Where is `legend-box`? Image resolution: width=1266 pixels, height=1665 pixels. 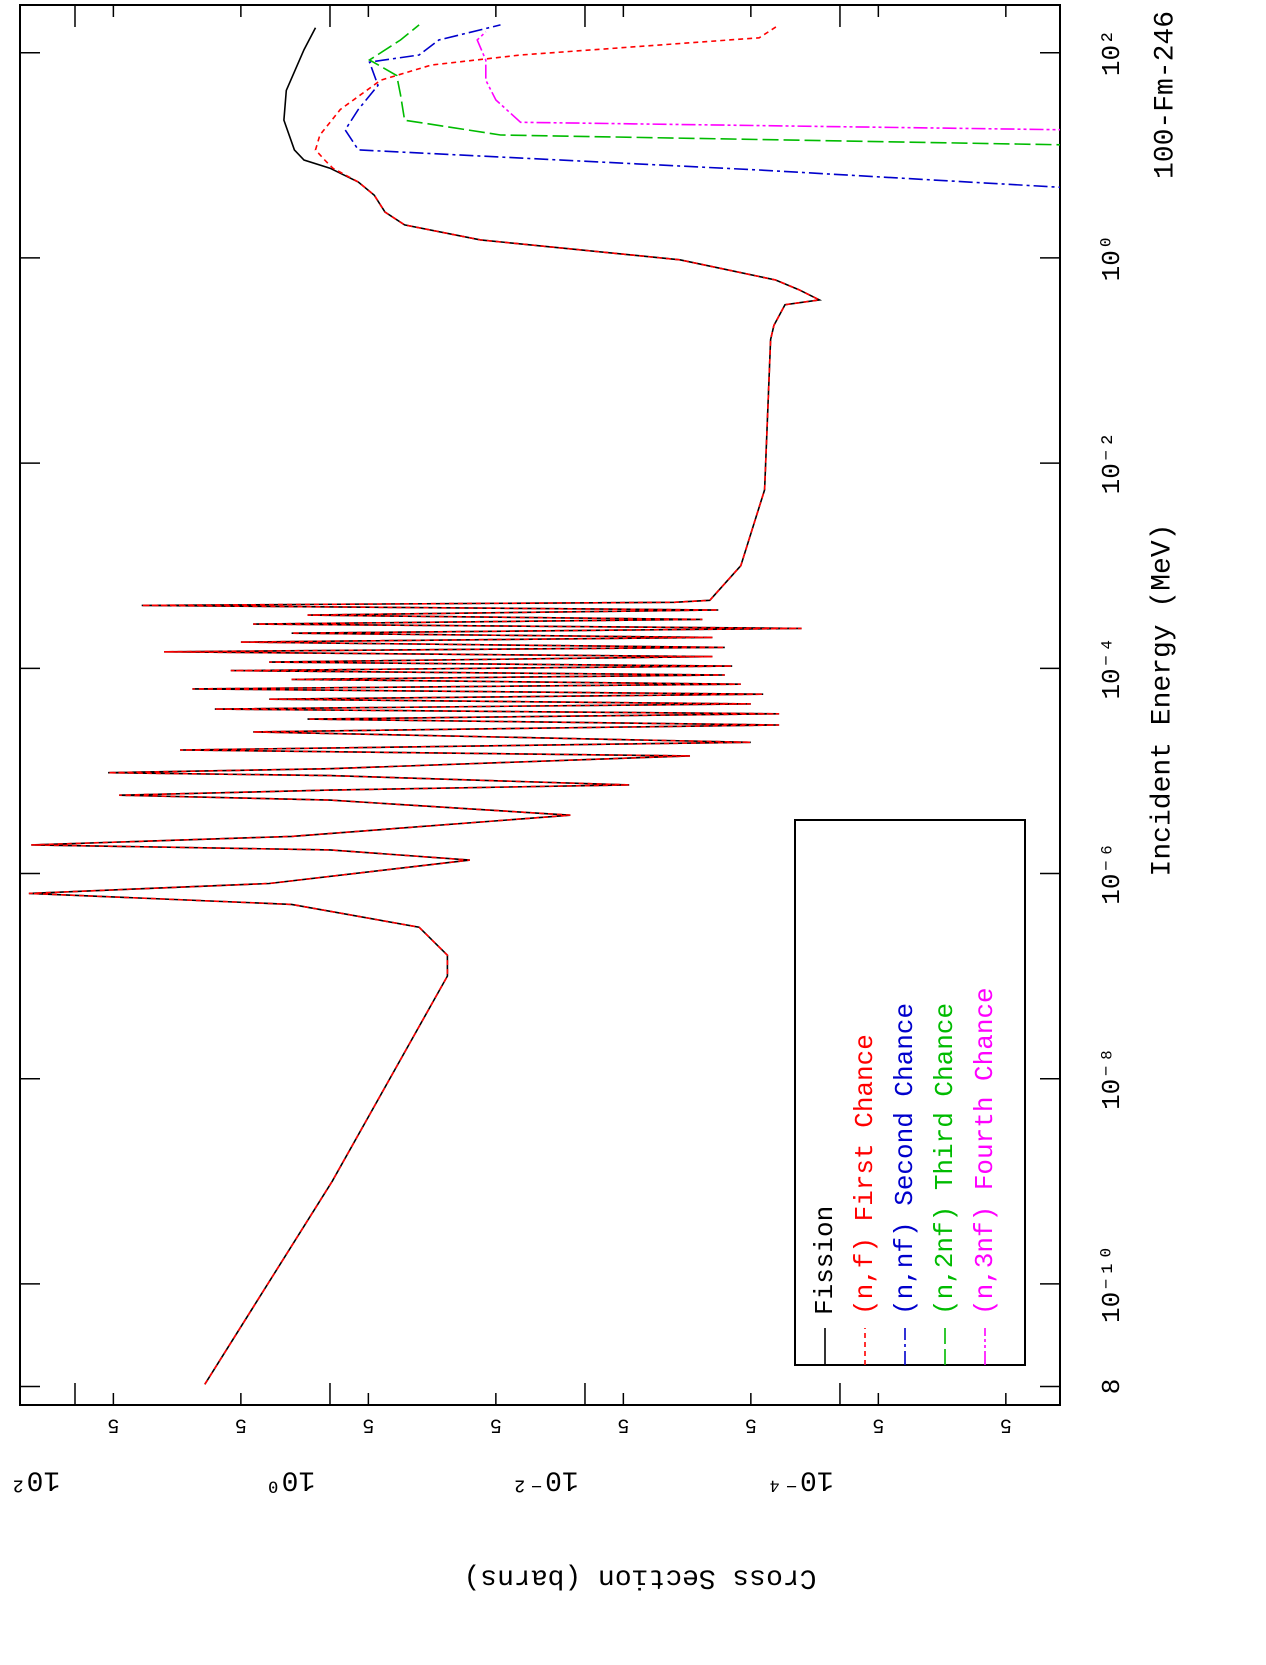 legend-box is located at coordinates (910, 1092).